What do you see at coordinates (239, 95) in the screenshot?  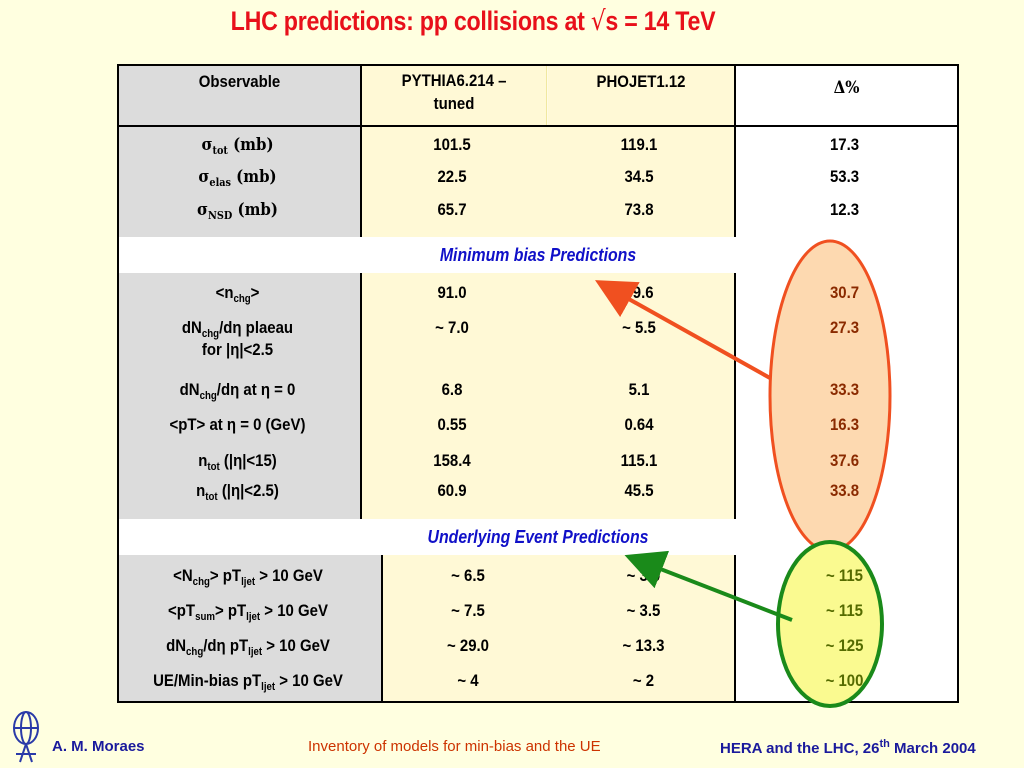 I see `header-observable-cell: Observable` at bounding box center [239, 95].